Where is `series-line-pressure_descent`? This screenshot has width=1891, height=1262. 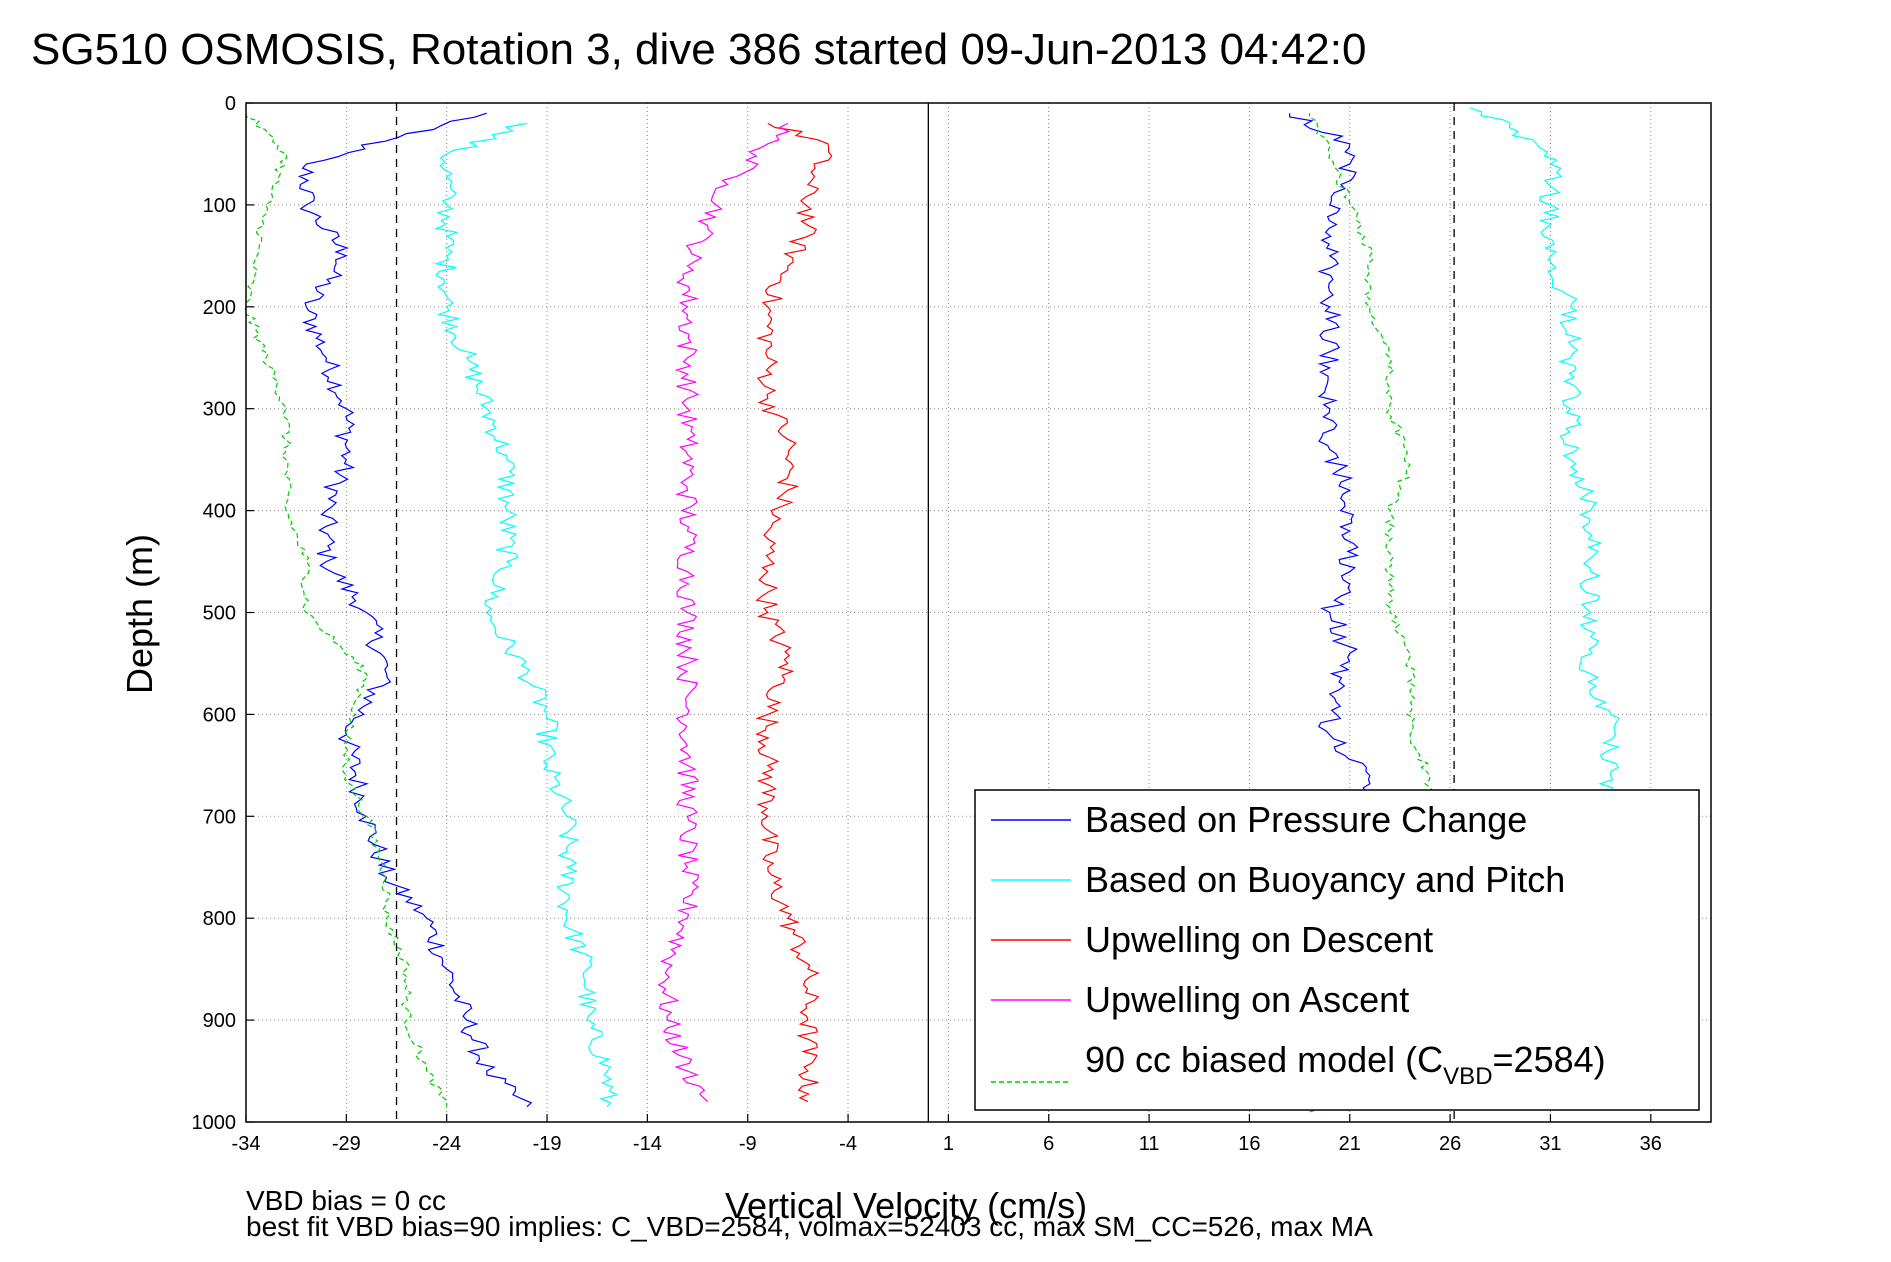 series-line-pressure_descent is located at coordinates (415, 610).